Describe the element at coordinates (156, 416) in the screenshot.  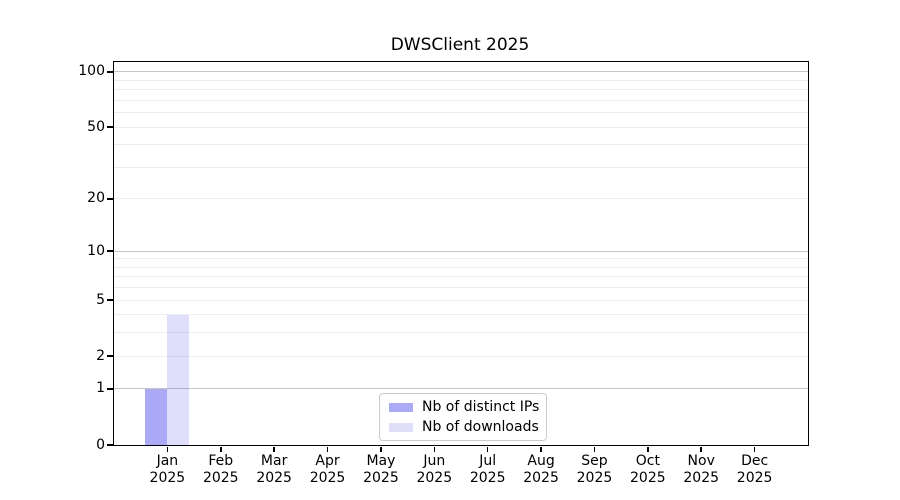
I see `bar-jan-nb-of-distinct-ips` at that location.